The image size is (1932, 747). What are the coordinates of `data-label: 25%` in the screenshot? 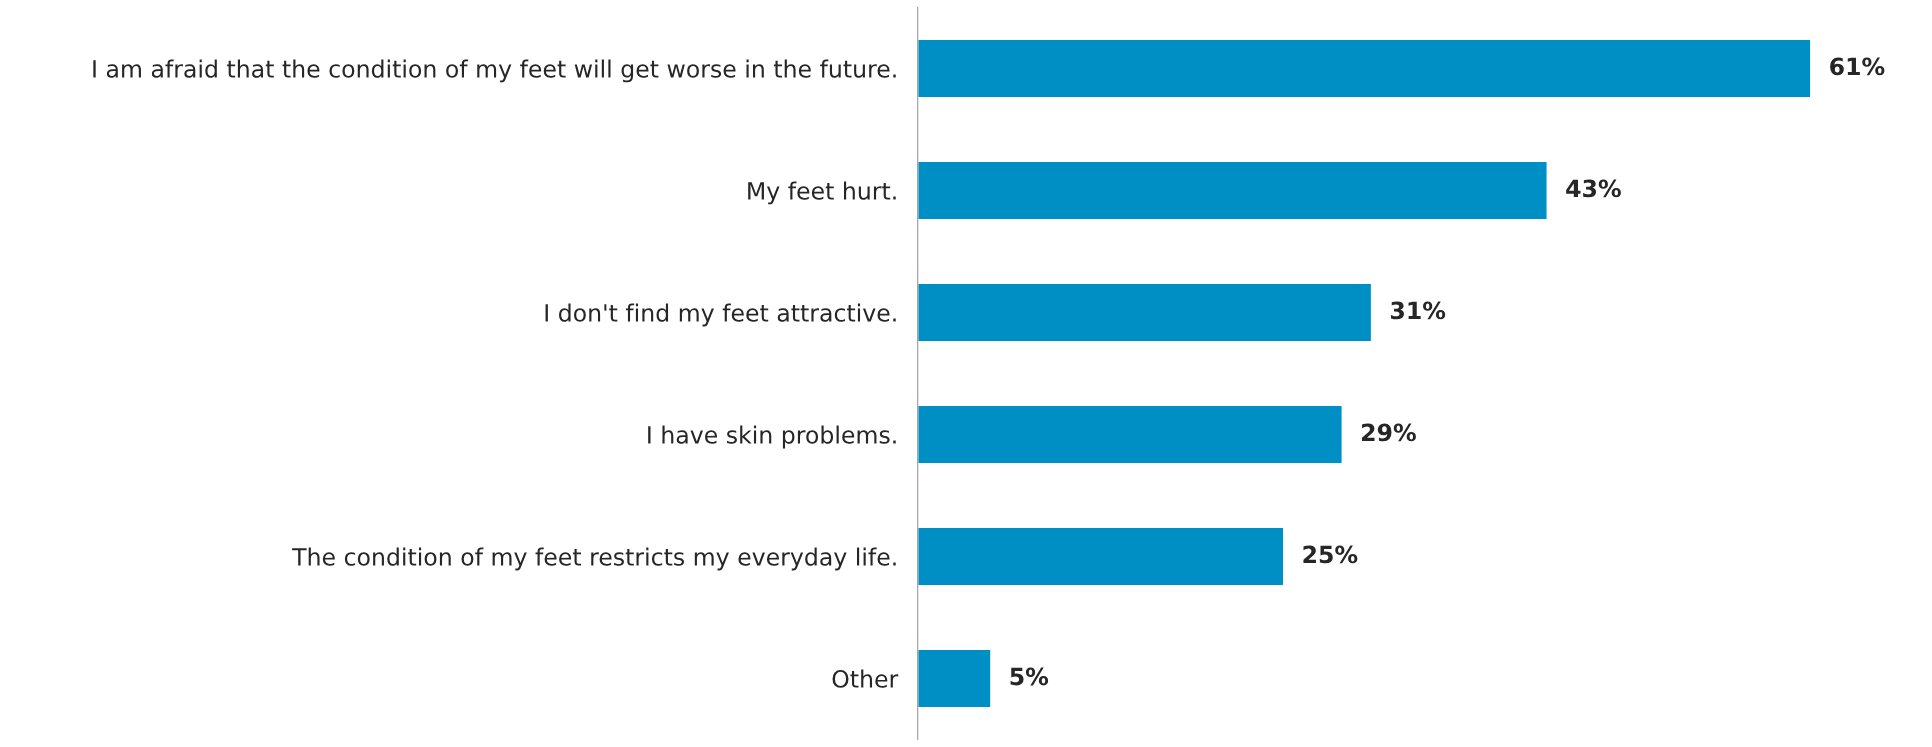 It's located at (1330, 554).